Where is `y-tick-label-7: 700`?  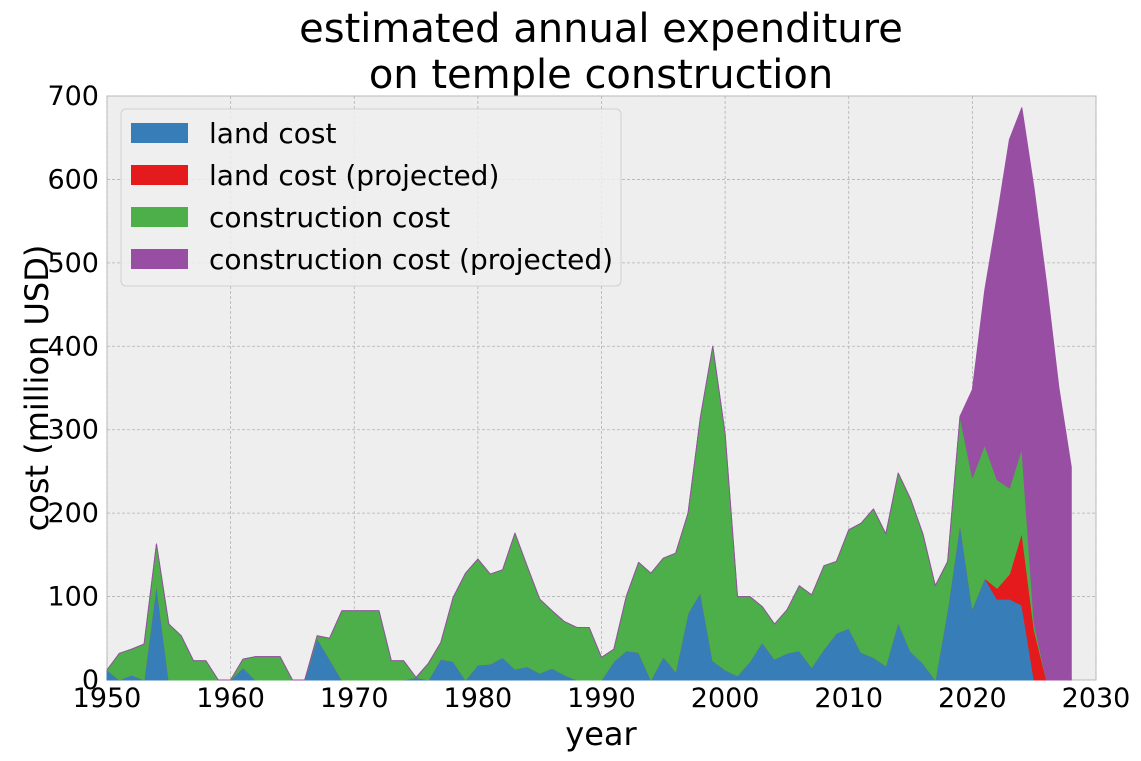
y-tick-label-7: 700 is located at coordinates (73, 96).